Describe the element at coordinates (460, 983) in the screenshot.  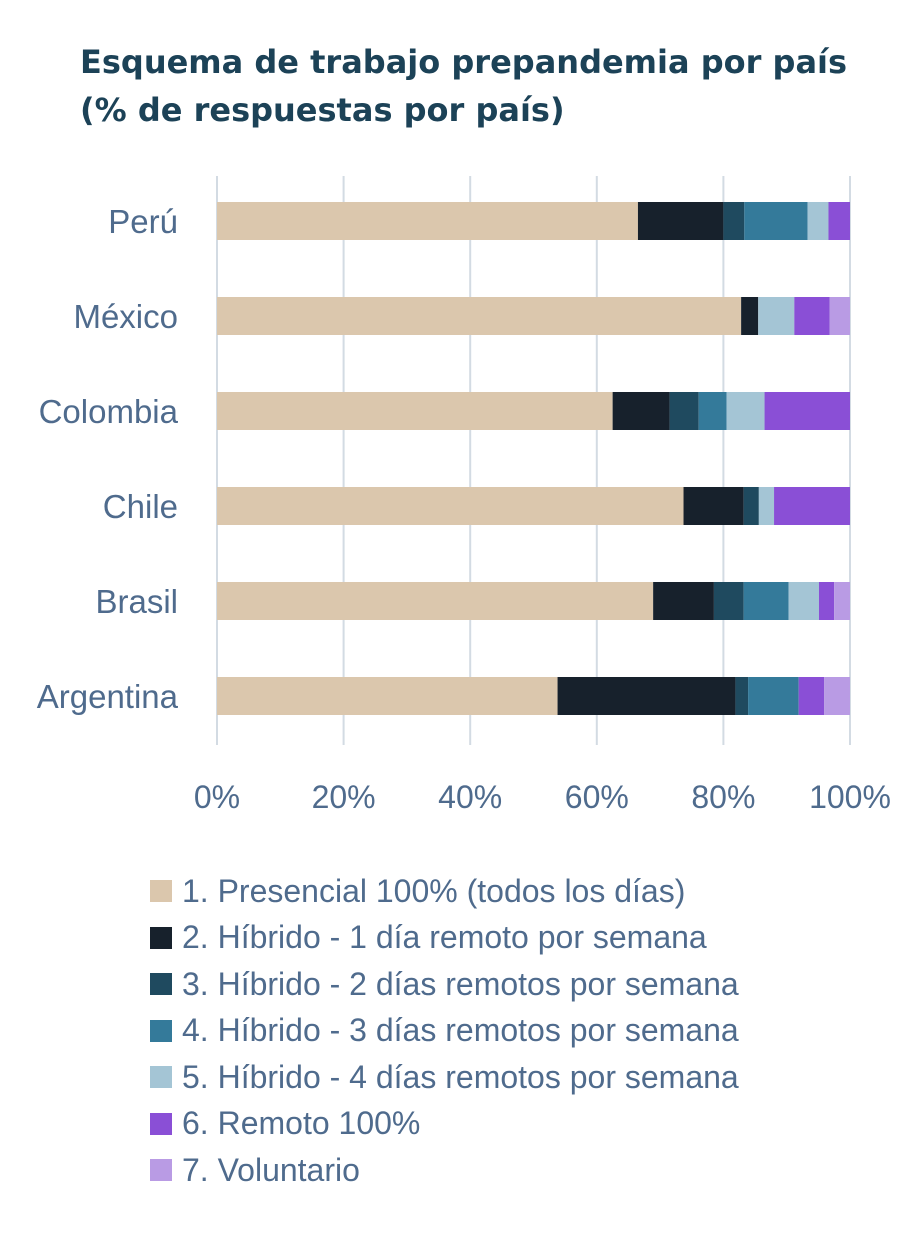
I see `legend-label: 3. Híbrido - 2 días remotos por semana` at that location.